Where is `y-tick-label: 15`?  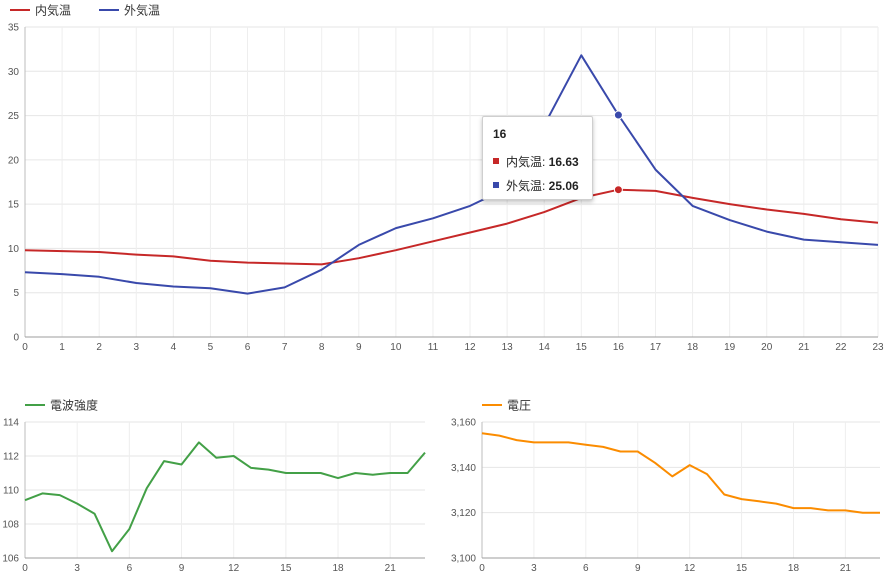 y-tick-label: 15 is located at coordinates (14, 205).